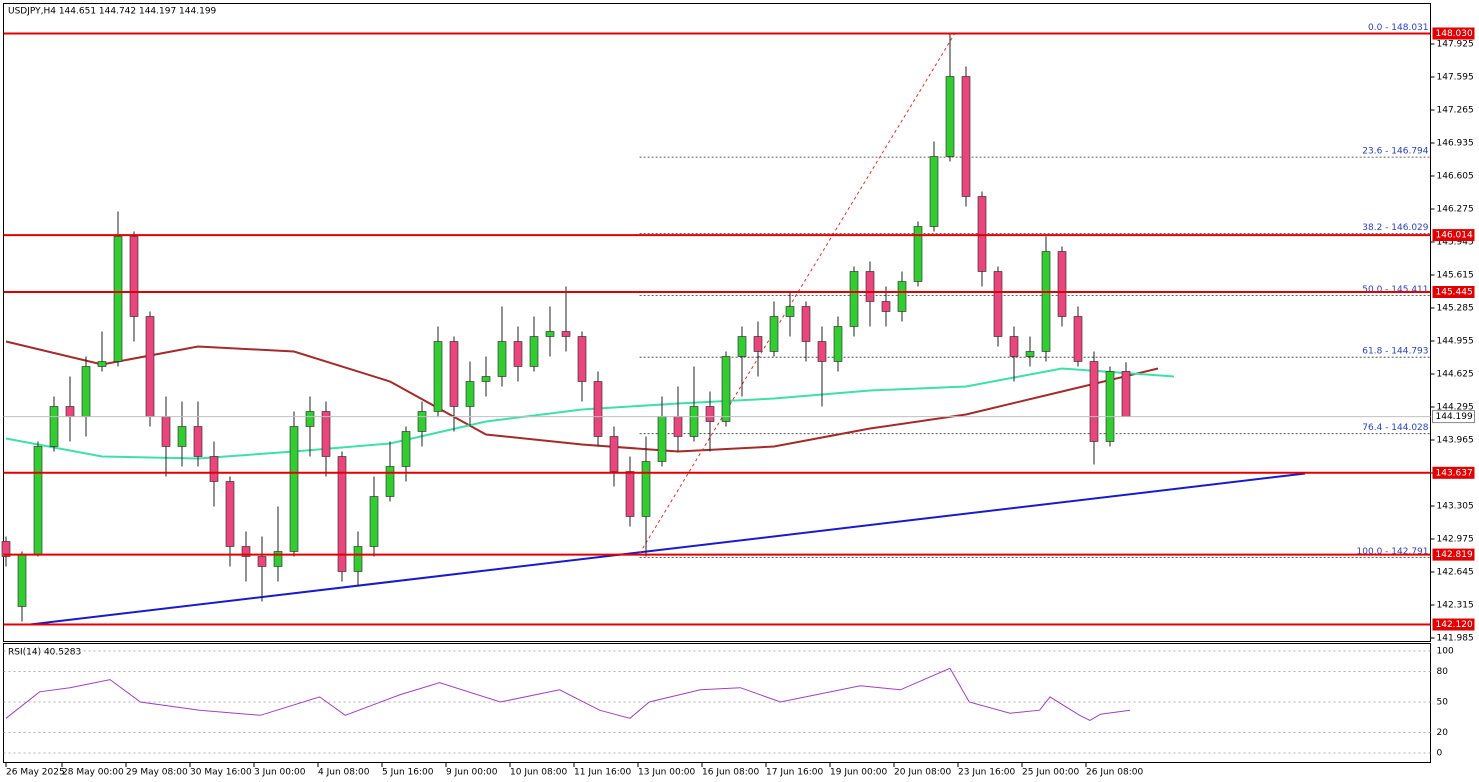 The height and width of the screenshot is (782, 1479). What do you see at coordinates (858, 773) in the screenshot?
I see `x-tick-label: 19 Jun 00:00` at bounding box center [858, 773].